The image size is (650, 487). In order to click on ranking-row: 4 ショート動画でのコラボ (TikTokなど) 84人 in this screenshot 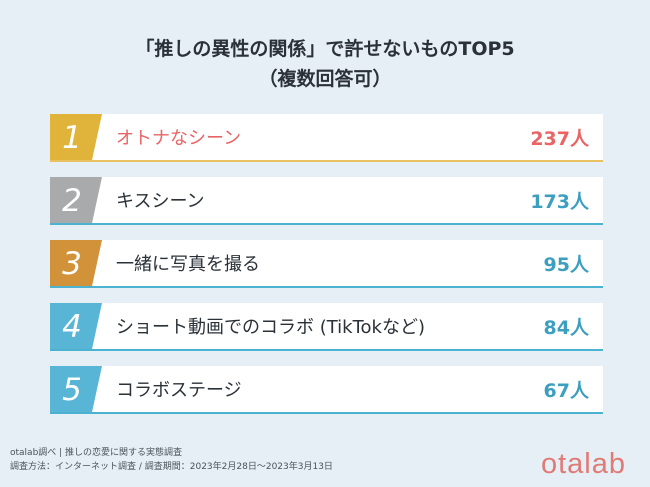, I will do `click(326, 327)`.